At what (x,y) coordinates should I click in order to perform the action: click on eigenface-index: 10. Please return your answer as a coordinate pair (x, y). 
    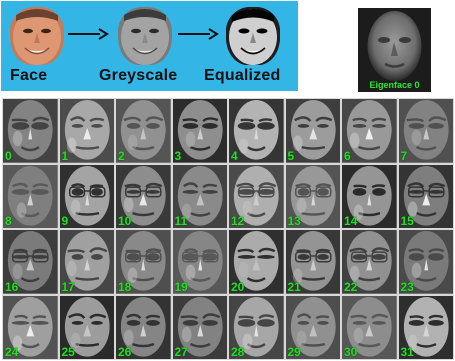
    Looking at the image, I should click on (125, 221).